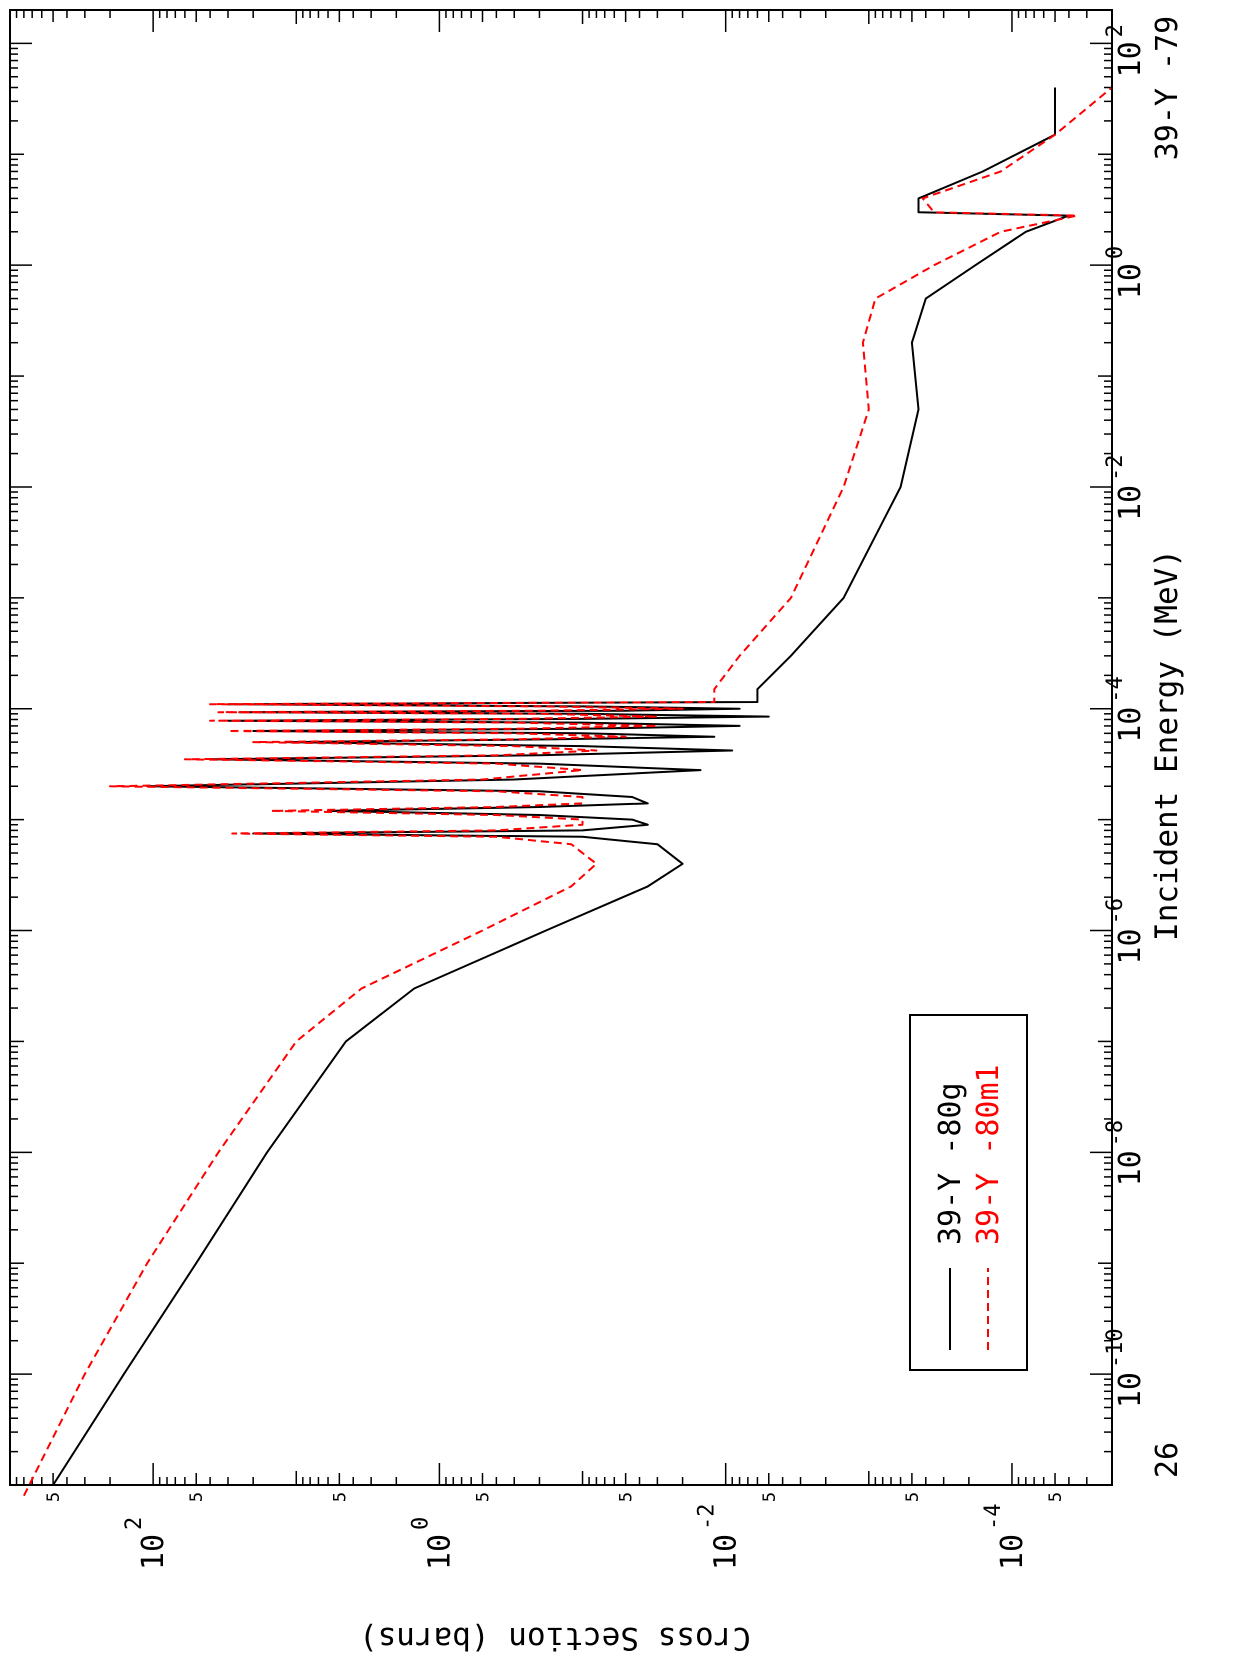  I want to click on legend: 39-Y -80g 39-Y -80m1, so click(968, 1192).